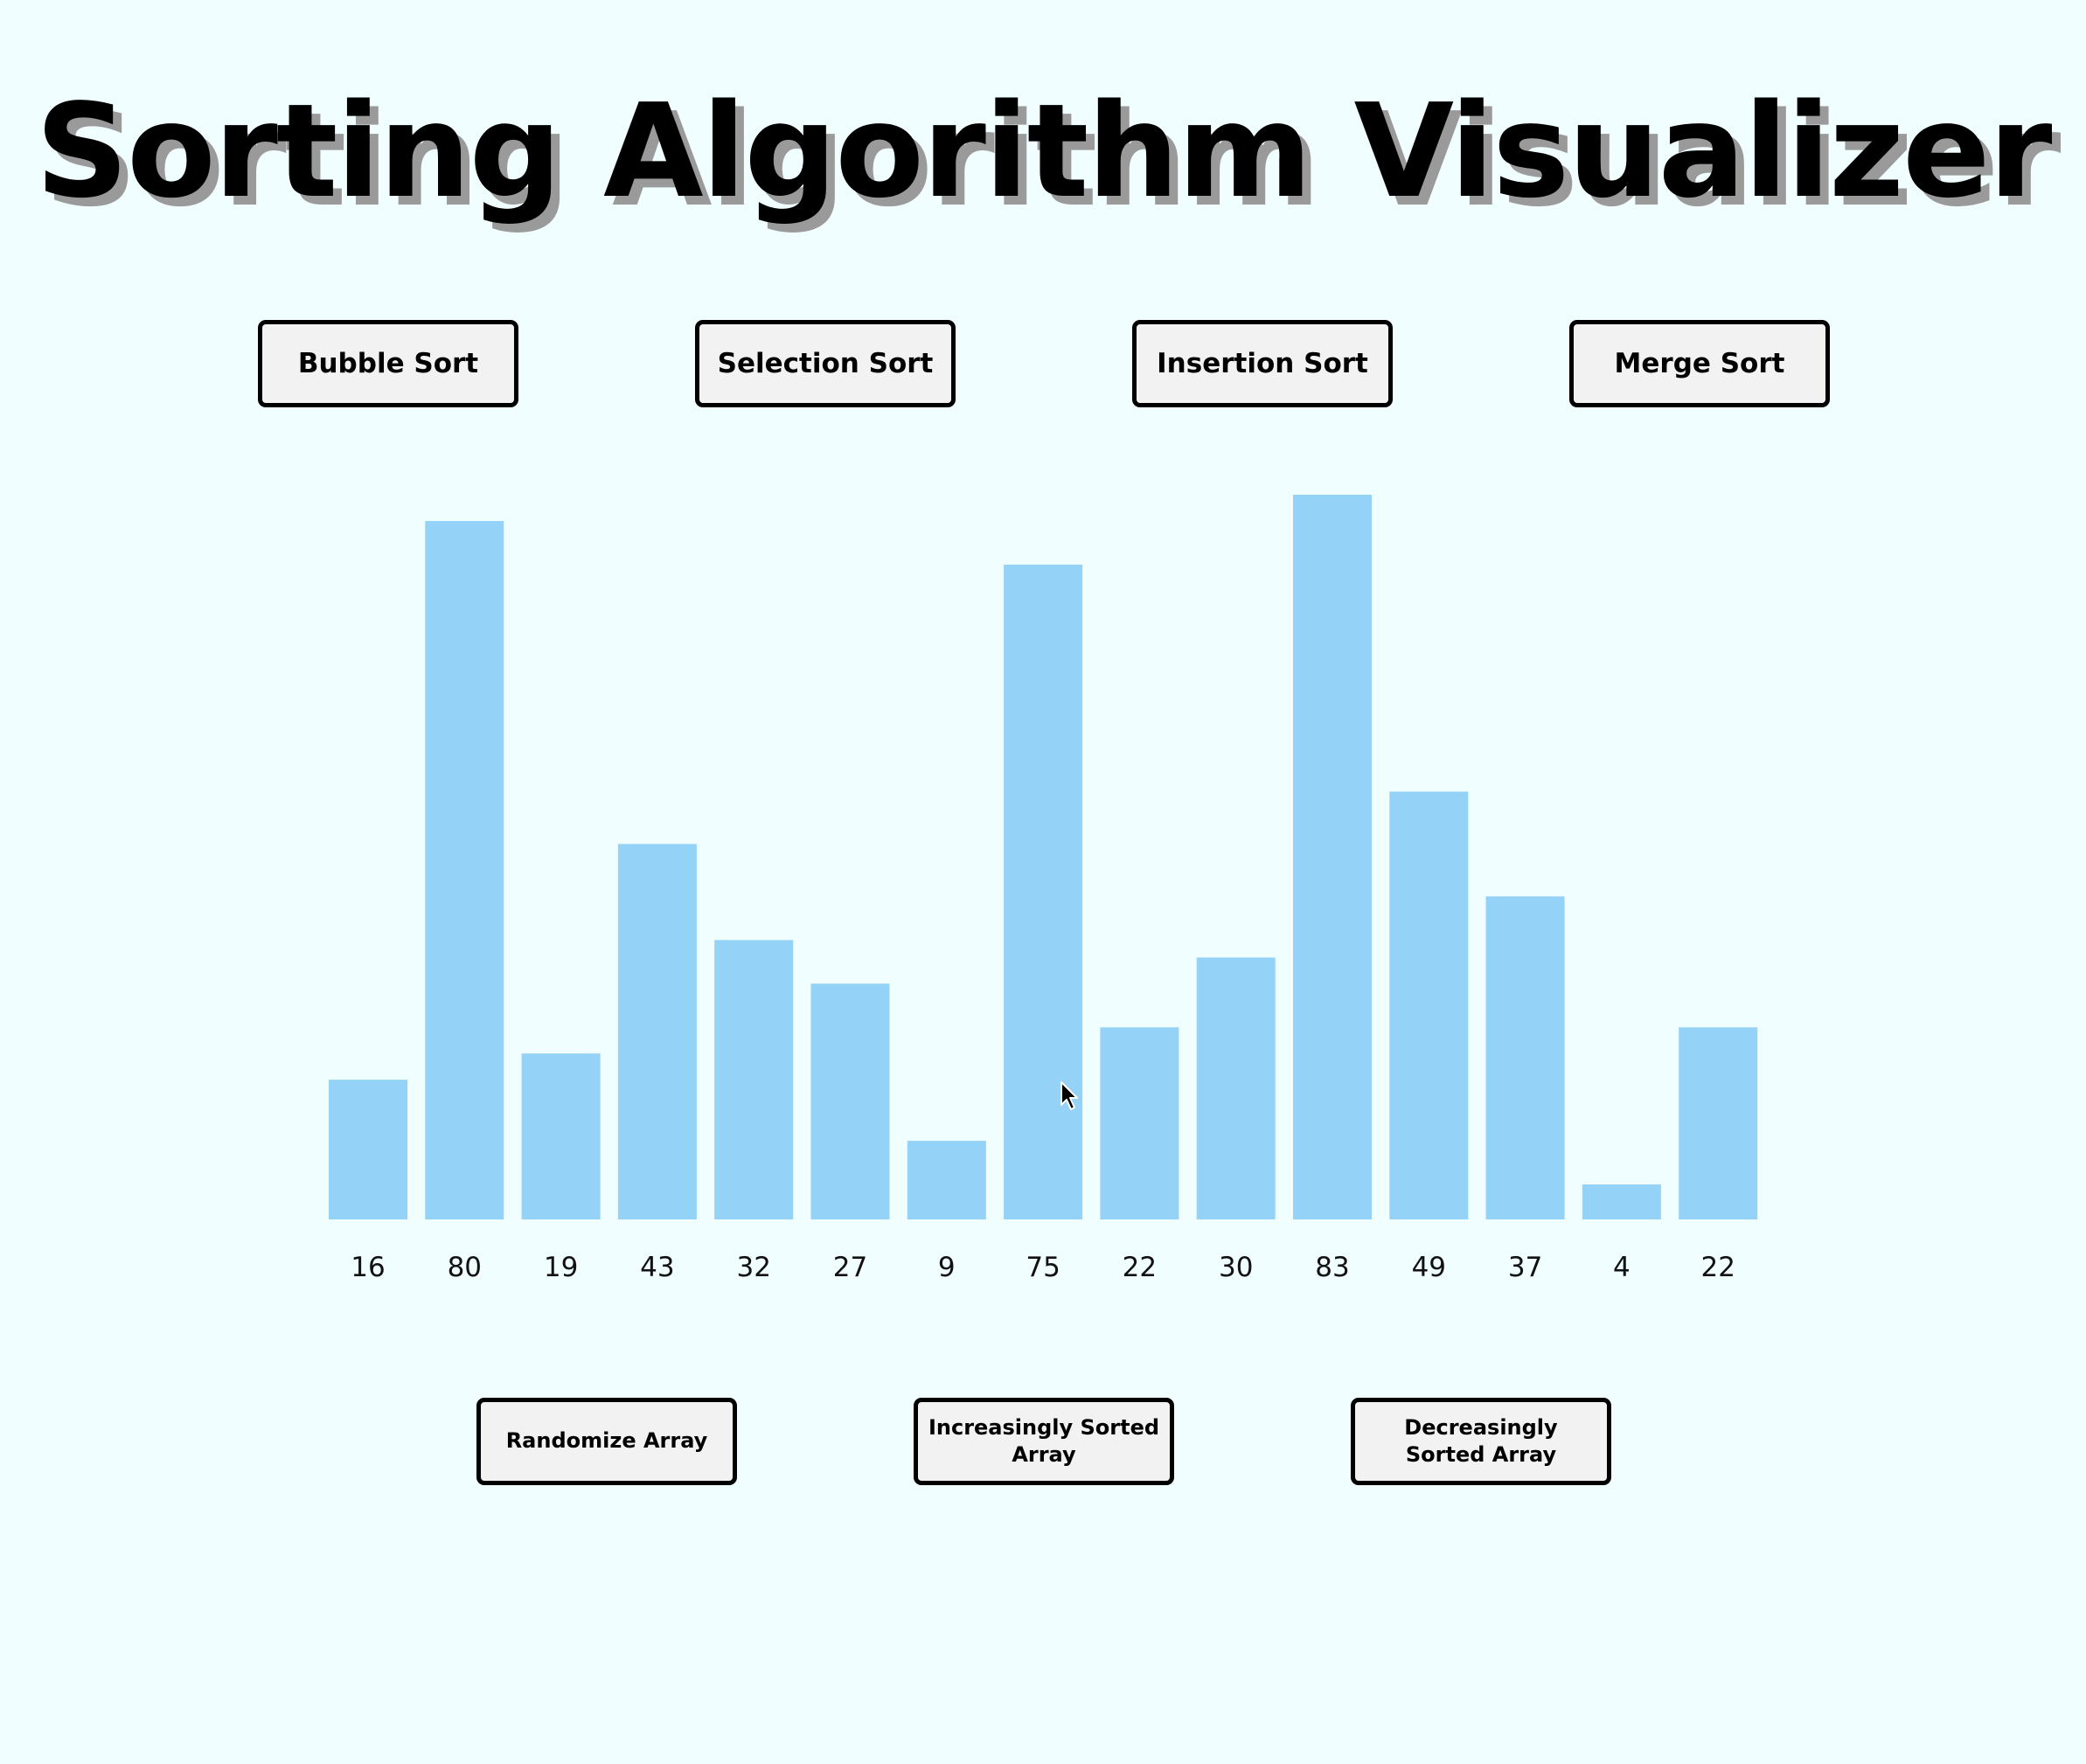 The image size is (2086, 1764). Describe the element at coordinates (1622, 1267) in the screenshot. I see `bar-value-label: 4` at that location.